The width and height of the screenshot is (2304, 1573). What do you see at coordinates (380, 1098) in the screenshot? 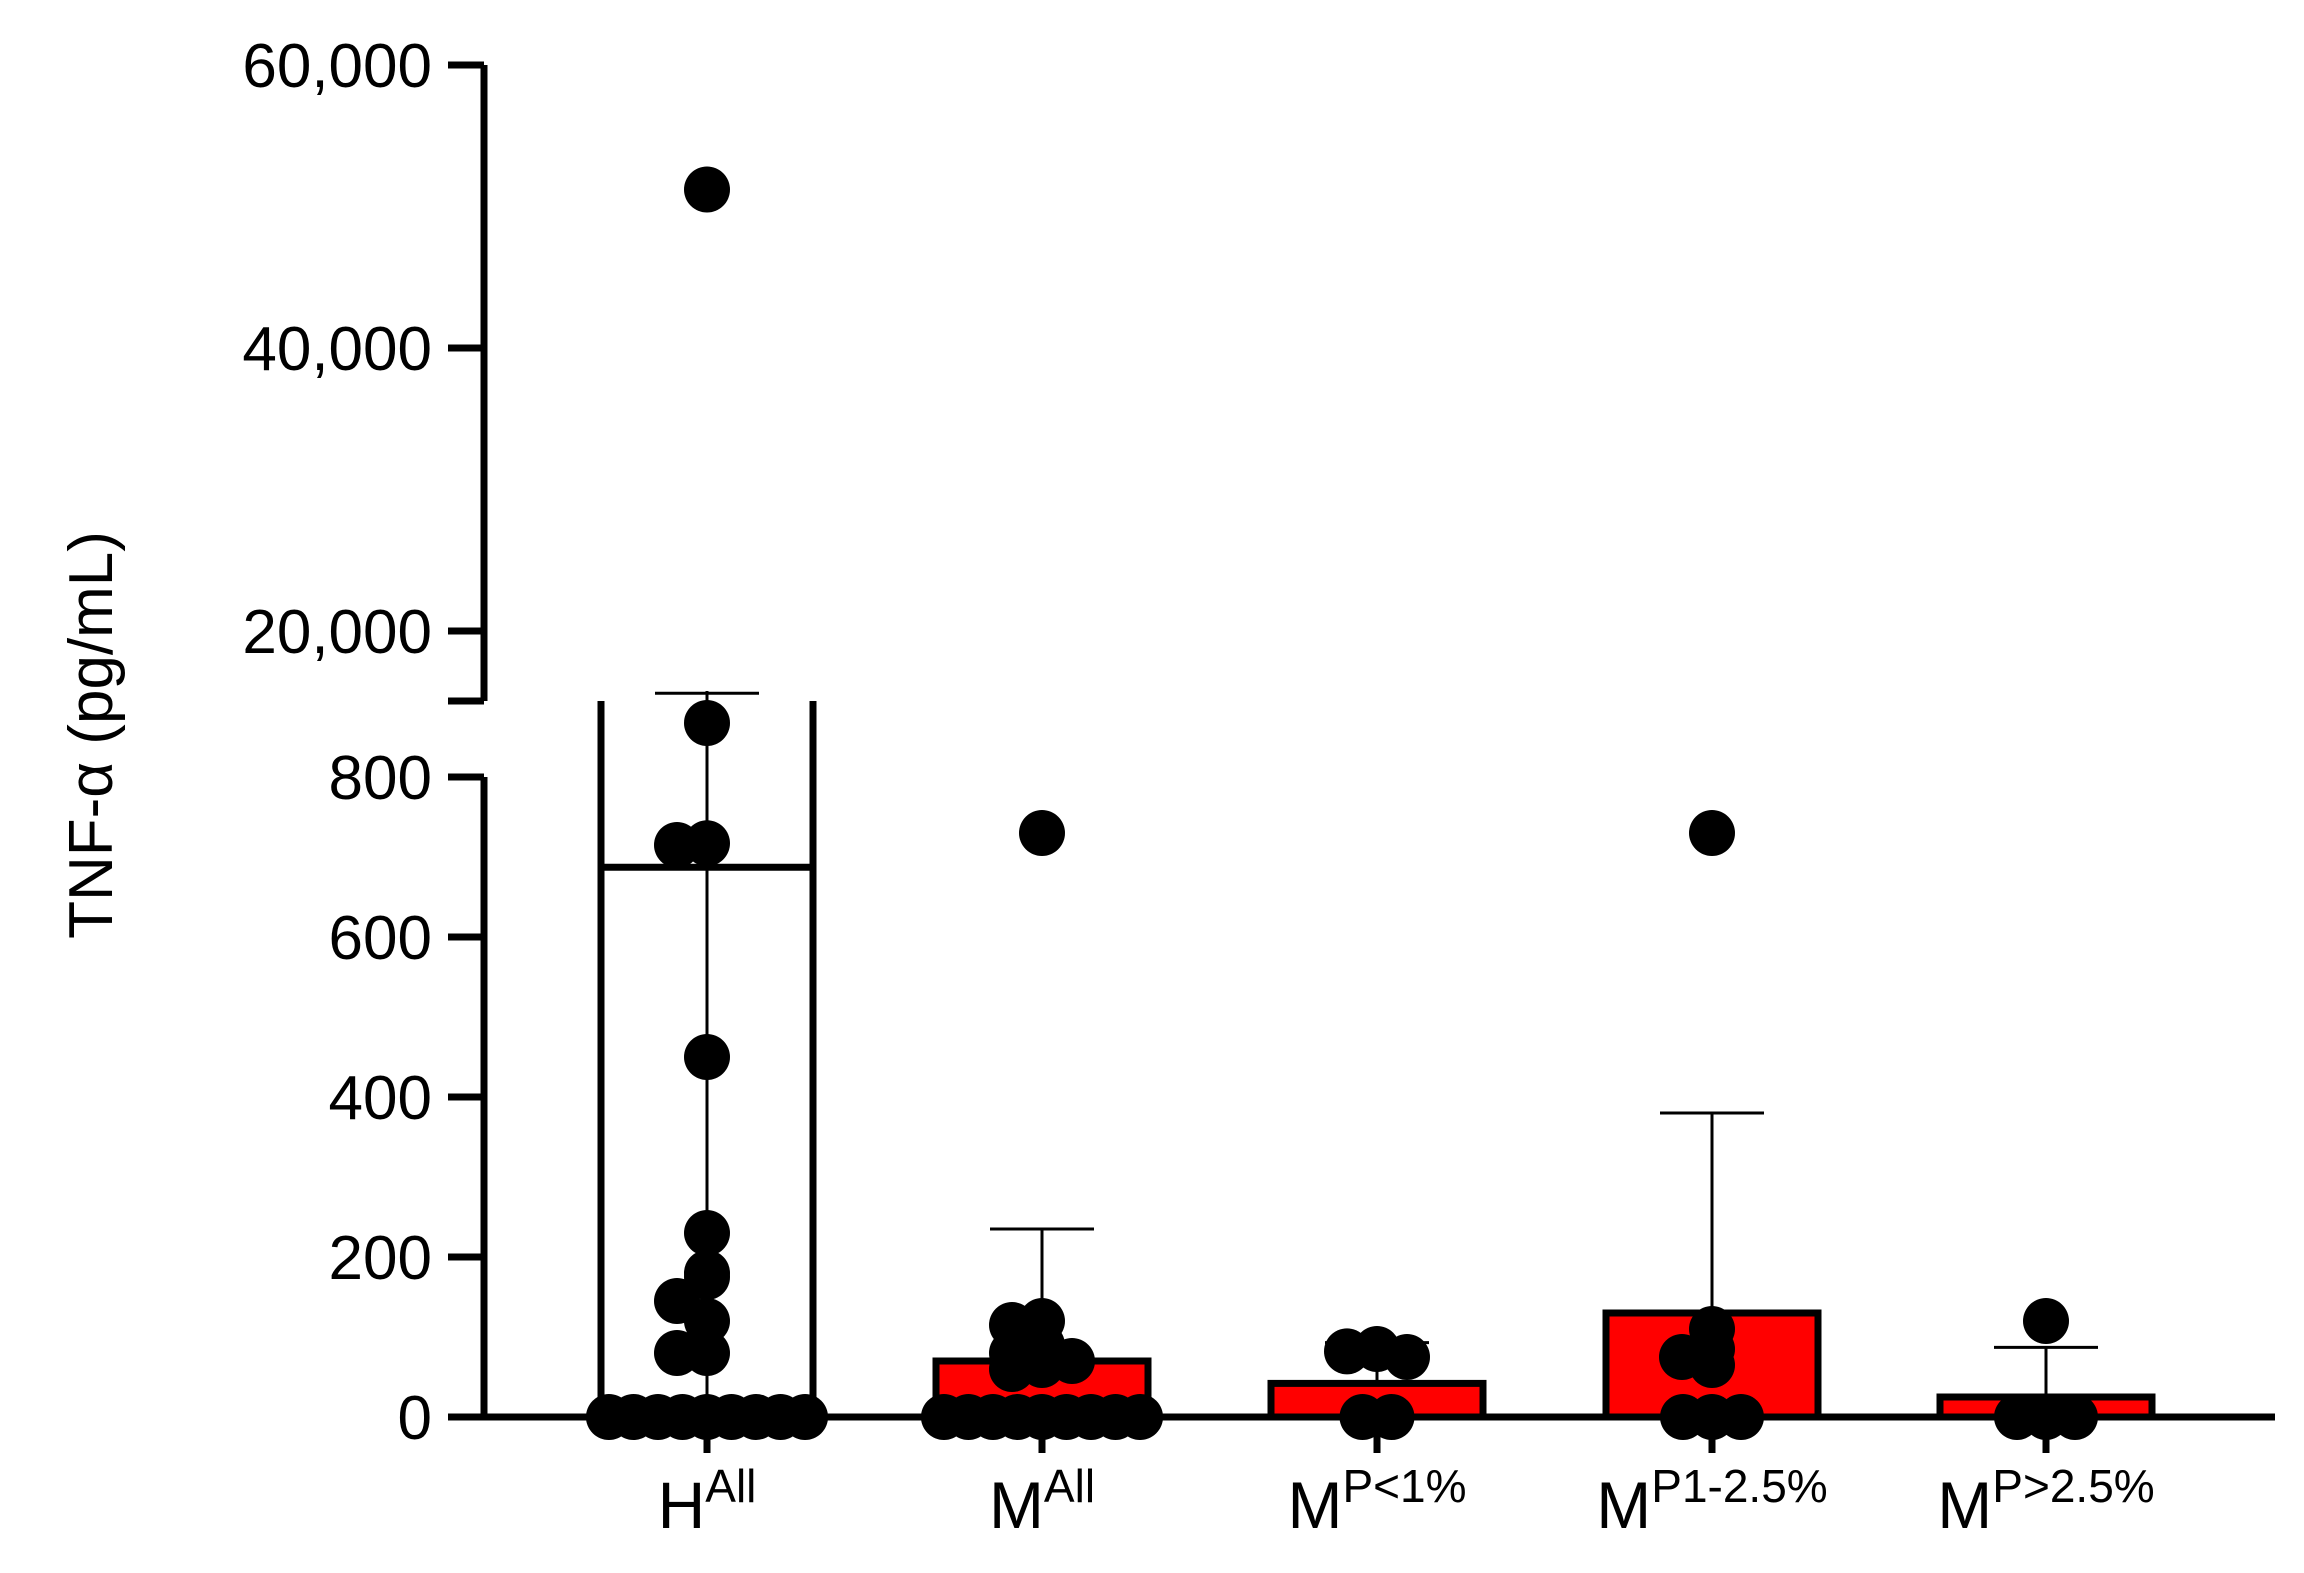
I see `y-tick-label: 400` at bounding box center [380, 1098].